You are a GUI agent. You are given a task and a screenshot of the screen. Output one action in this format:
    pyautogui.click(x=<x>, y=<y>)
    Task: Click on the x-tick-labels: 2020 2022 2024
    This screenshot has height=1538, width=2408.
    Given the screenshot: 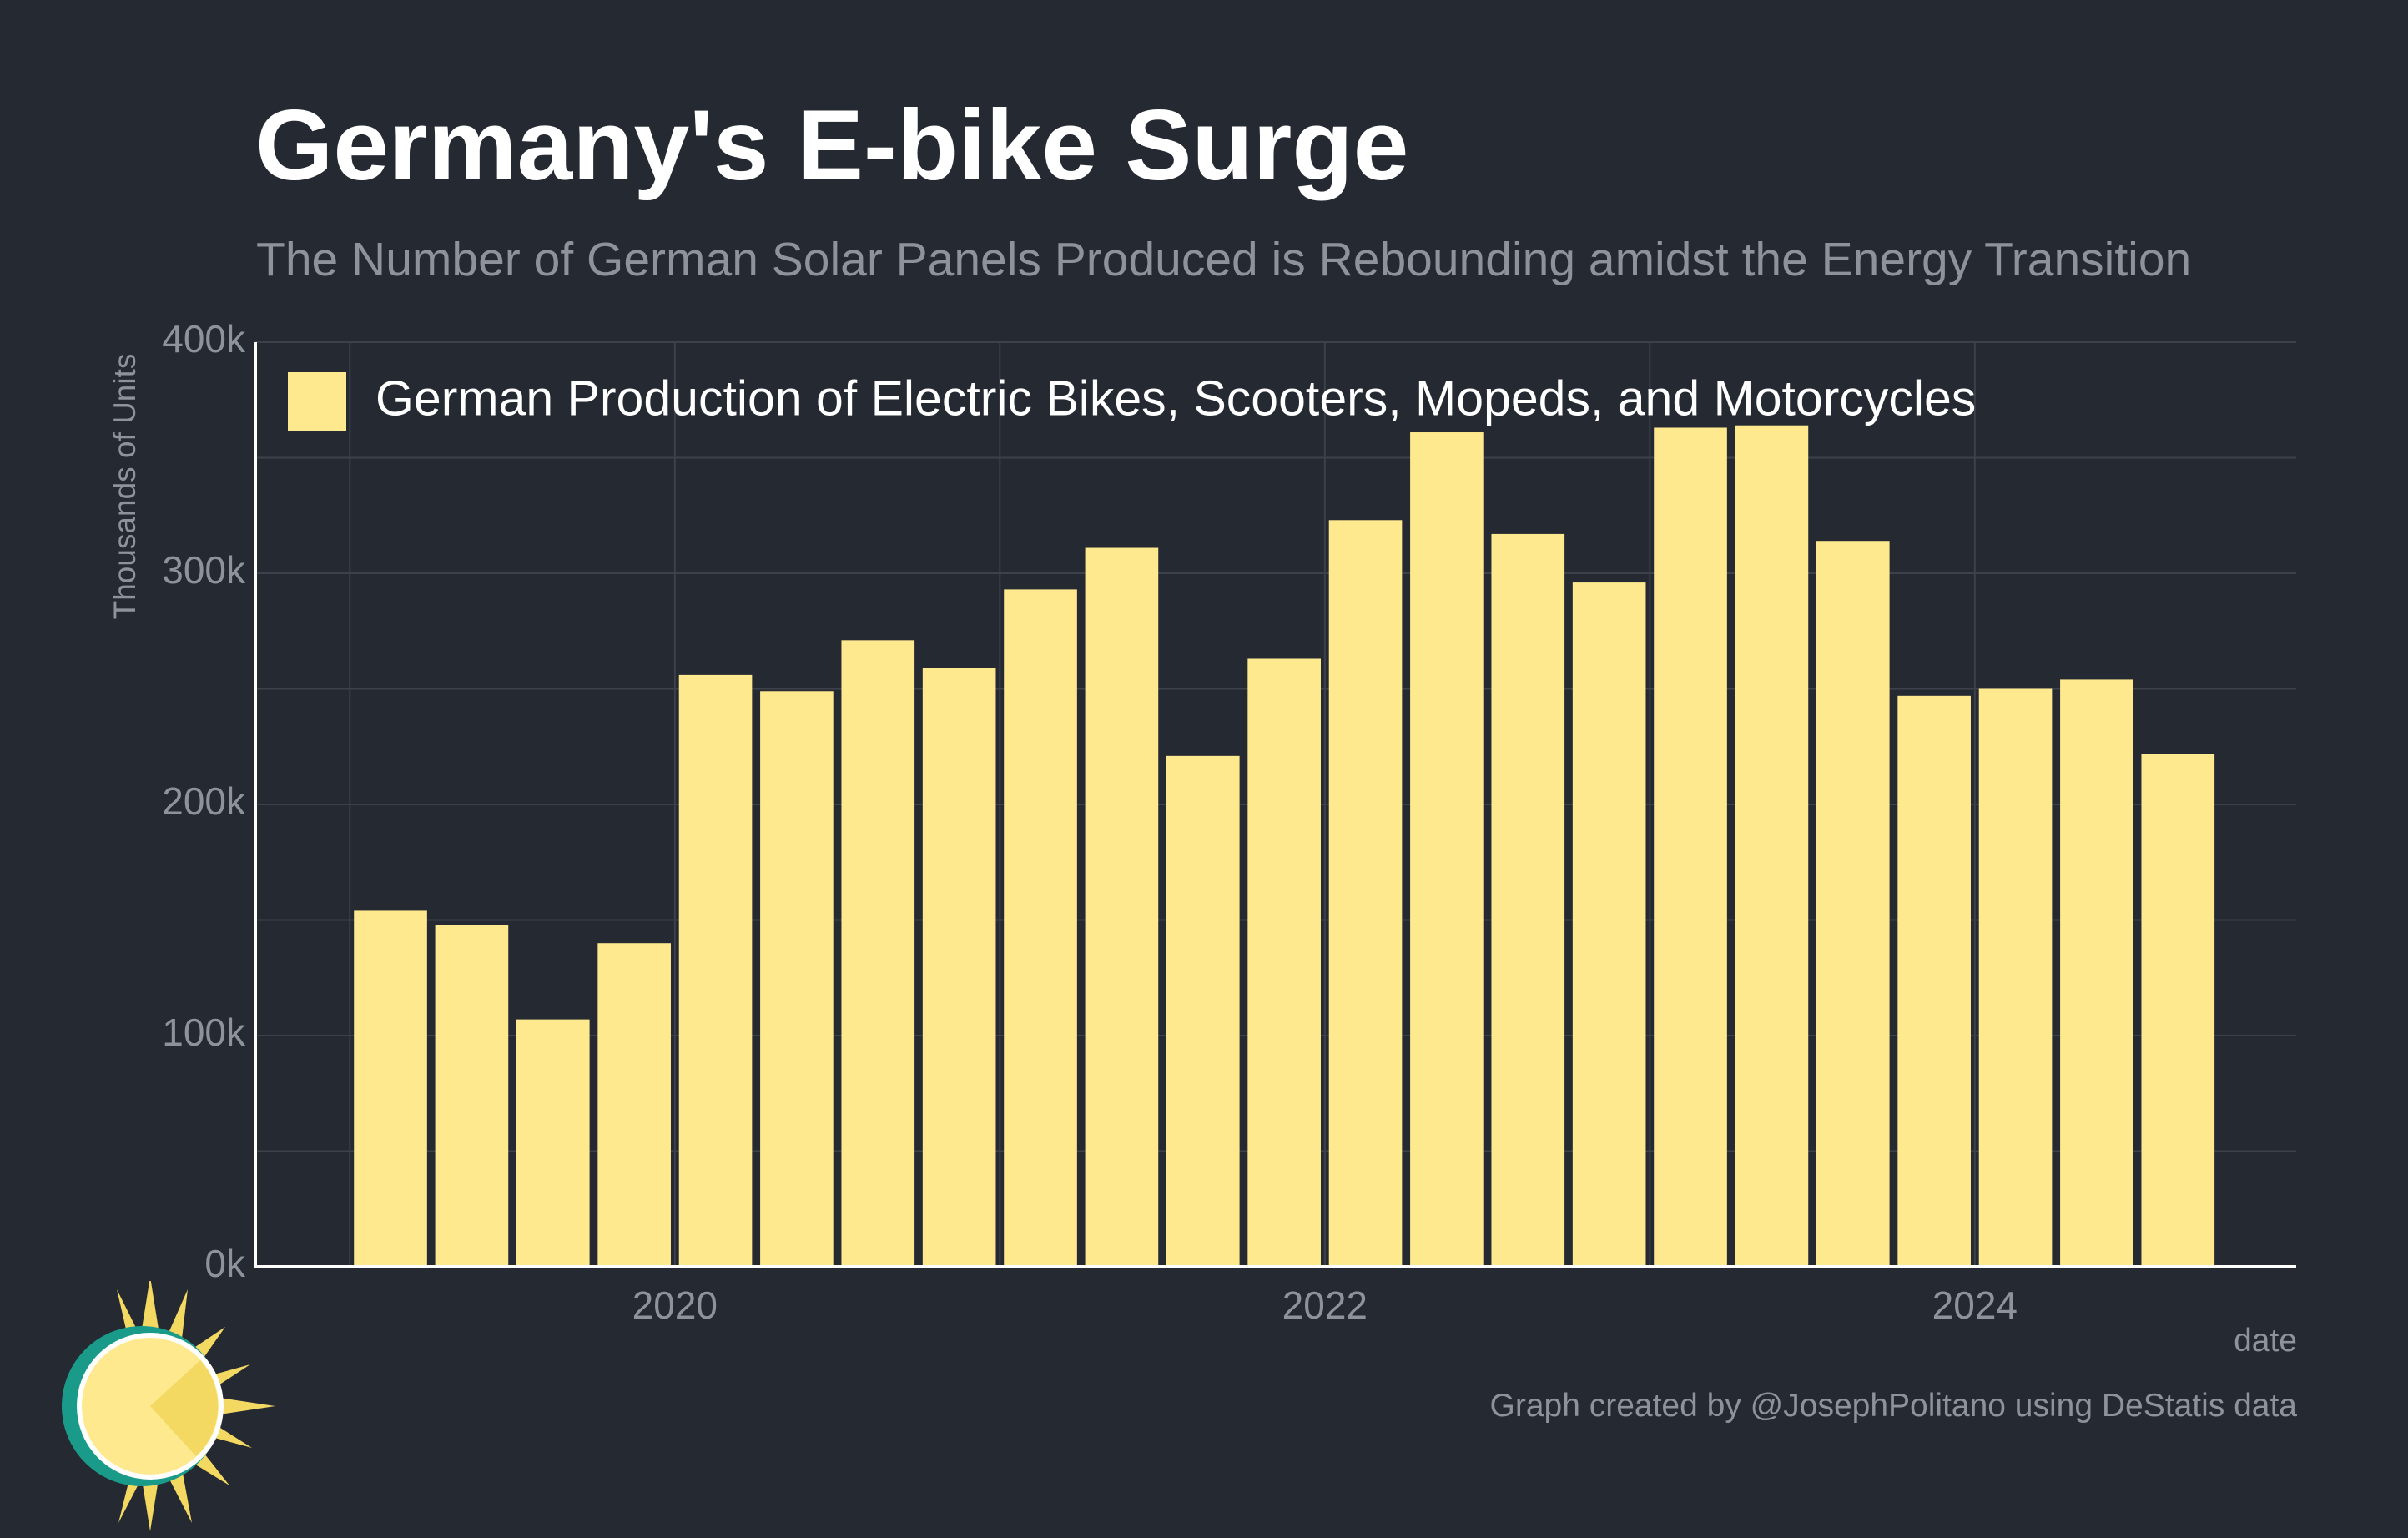 What is the action you would take?
    pyautogui.click(x=1325, y=1305)
    